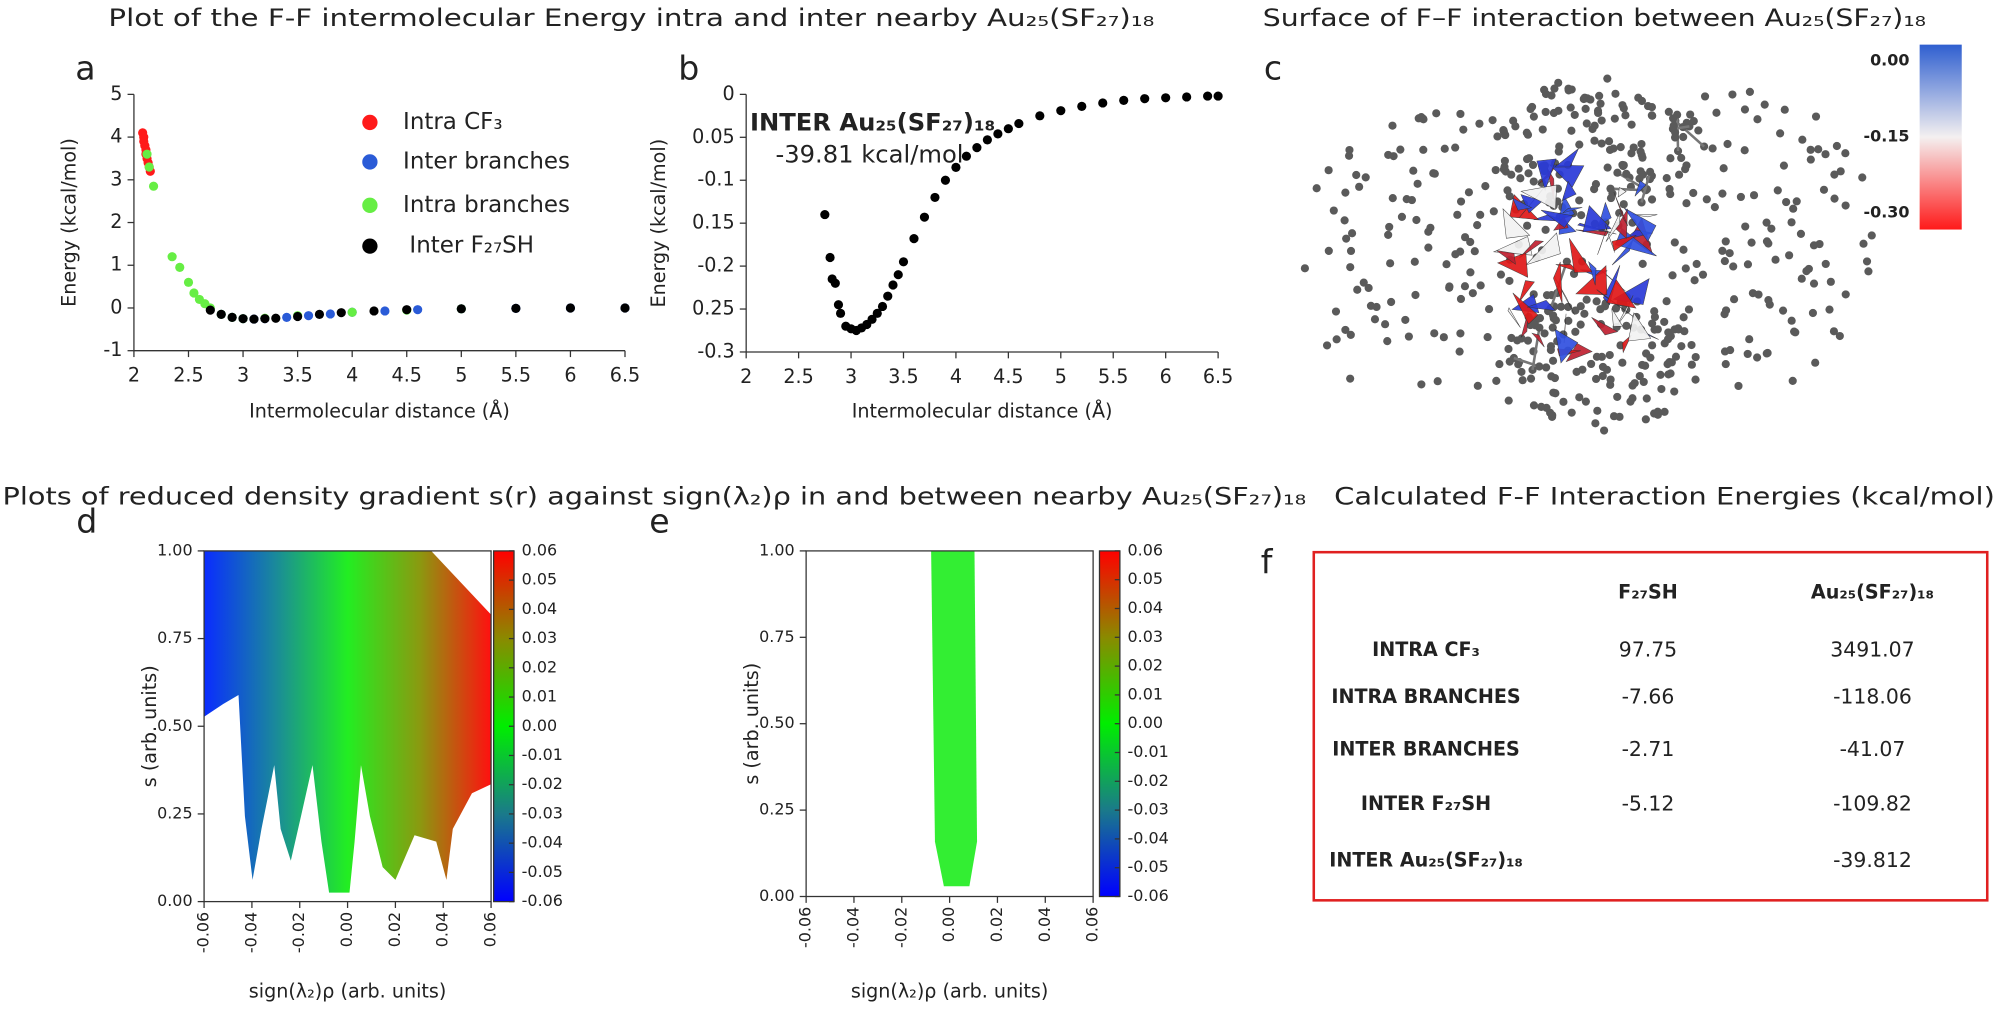 This screenshot has width=2000, height=1010. Describe the element at coordinates (1872, 804) in the screenshot. I see `table-cell: -109.82` at that location.